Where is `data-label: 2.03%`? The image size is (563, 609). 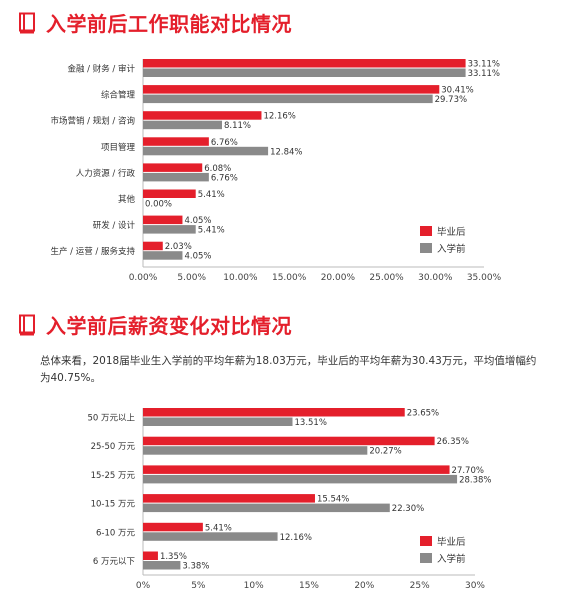
data-label: 2.03% is located at coordinates (178, 247).